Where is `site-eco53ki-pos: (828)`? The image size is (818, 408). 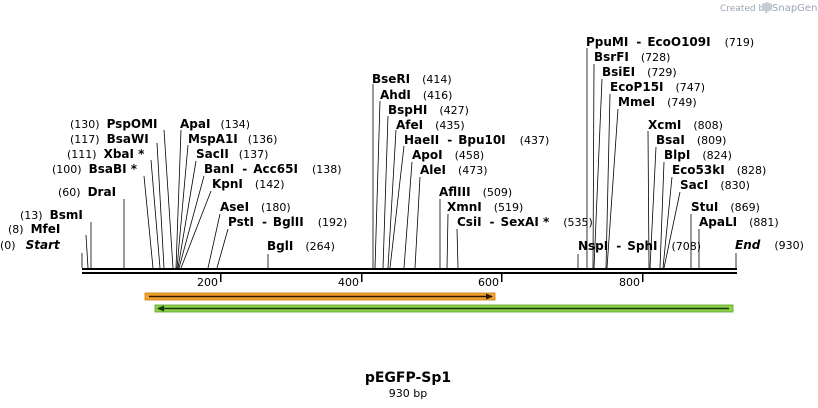
site-eco53ki-pos: (828) is located at coordinates (752, 170).